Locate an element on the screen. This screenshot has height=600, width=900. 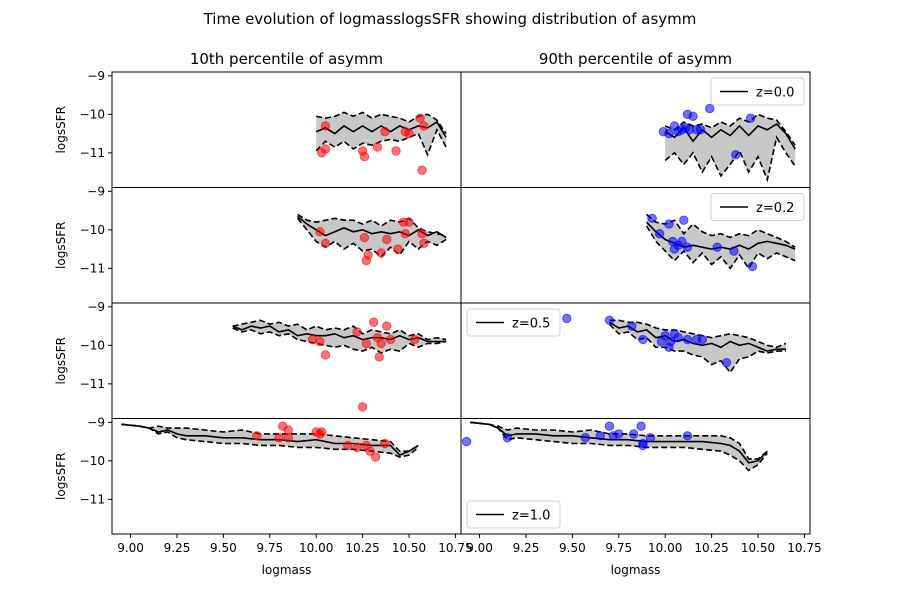
legend: z=0.5 is located at coordinates (513, 322).